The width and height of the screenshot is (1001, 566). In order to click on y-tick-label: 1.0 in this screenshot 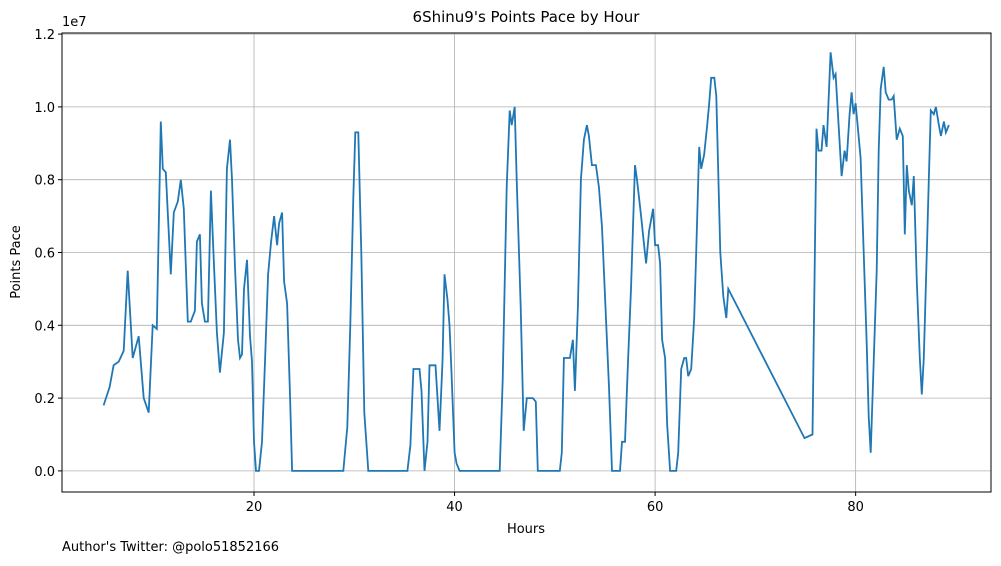, I will do `click(44, 108)`.